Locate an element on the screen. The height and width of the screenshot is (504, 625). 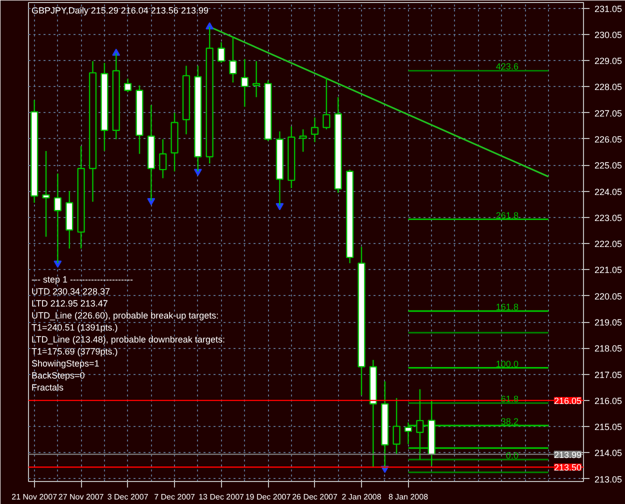
y-tick-label: 214.05 is located at coordinates (608, 453).